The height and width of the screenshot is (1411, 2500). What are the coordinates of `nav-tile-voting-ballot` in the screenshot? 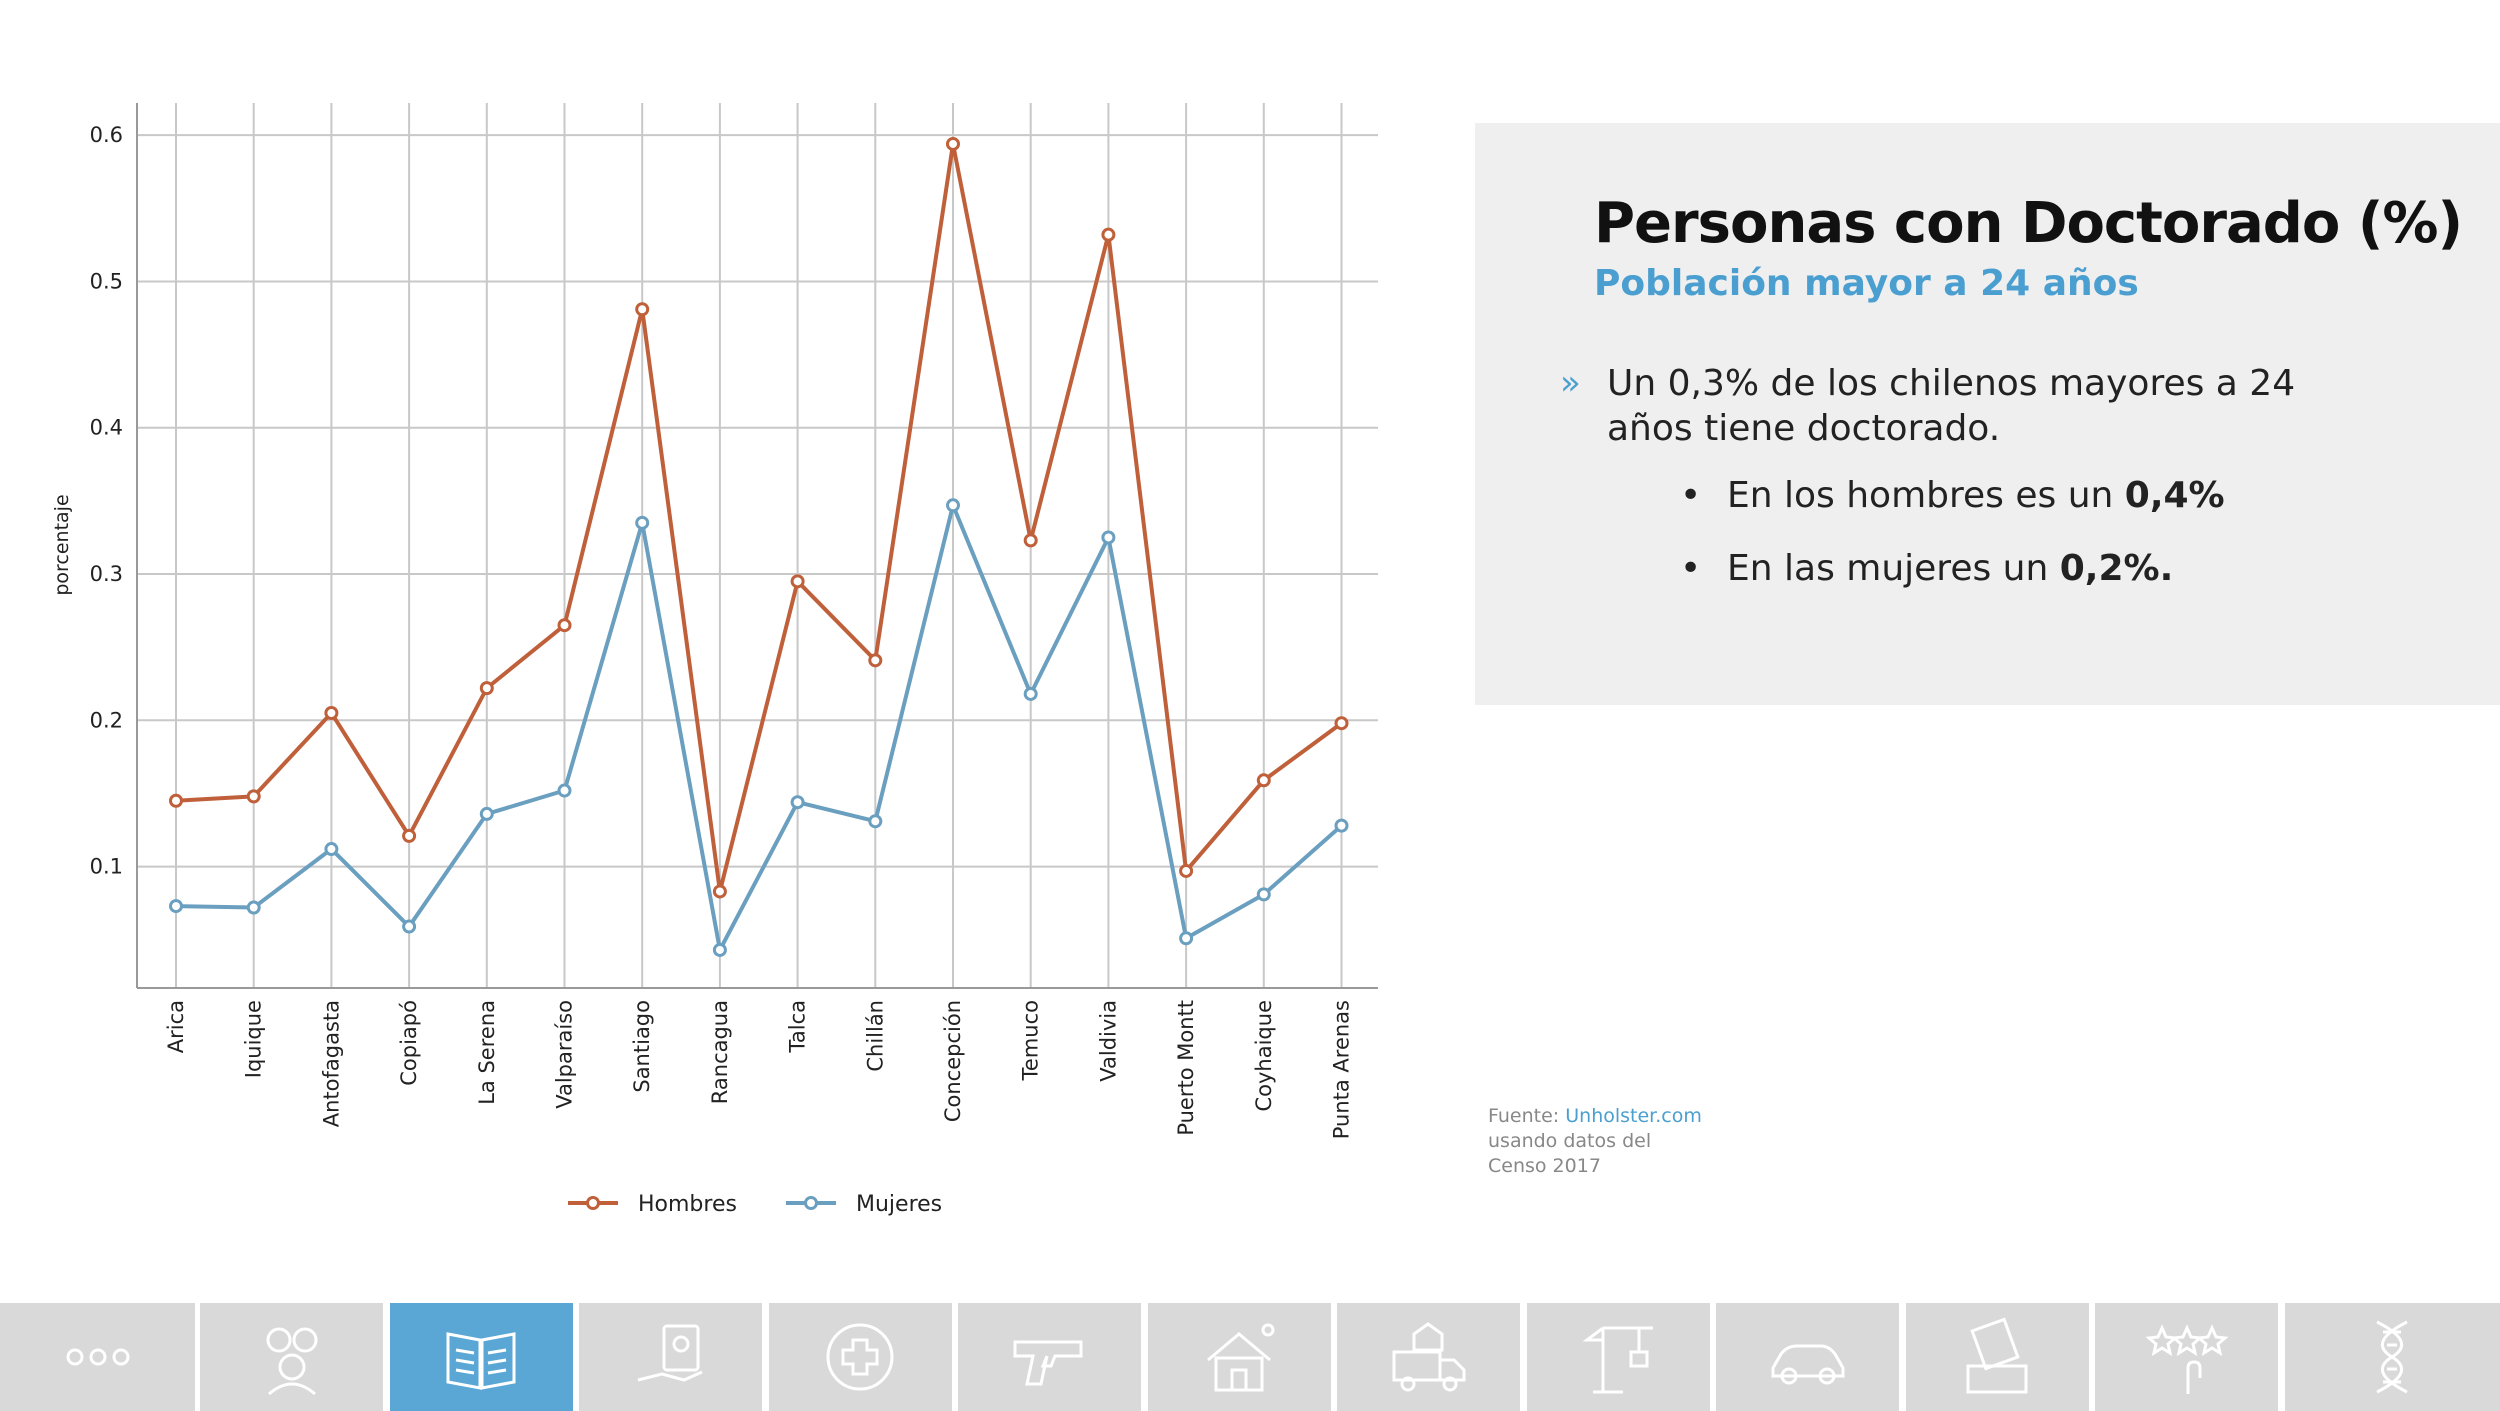 It's located at (1997, 1357).